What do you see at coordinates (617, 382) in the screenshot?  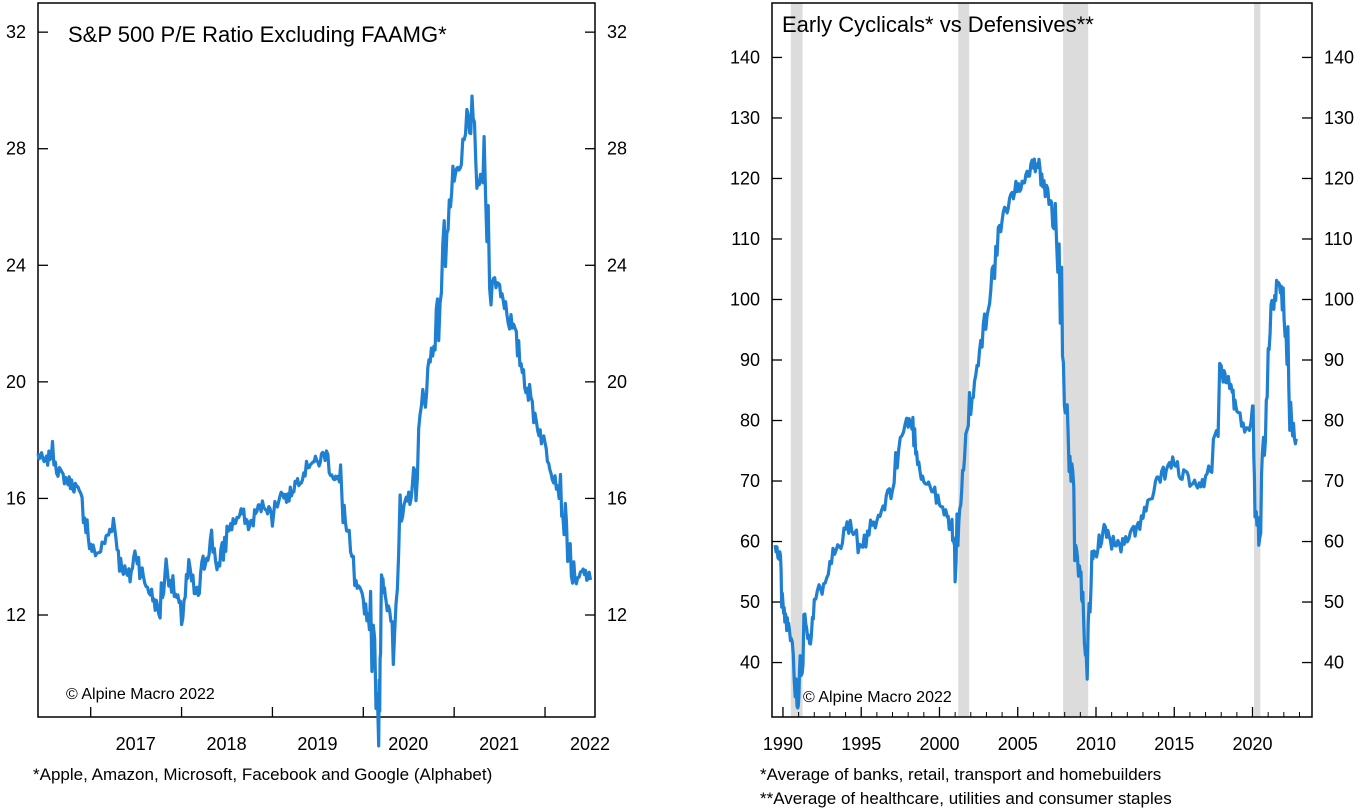 I see `y-tick-label-right: 20` at bounding box center [617, 382].